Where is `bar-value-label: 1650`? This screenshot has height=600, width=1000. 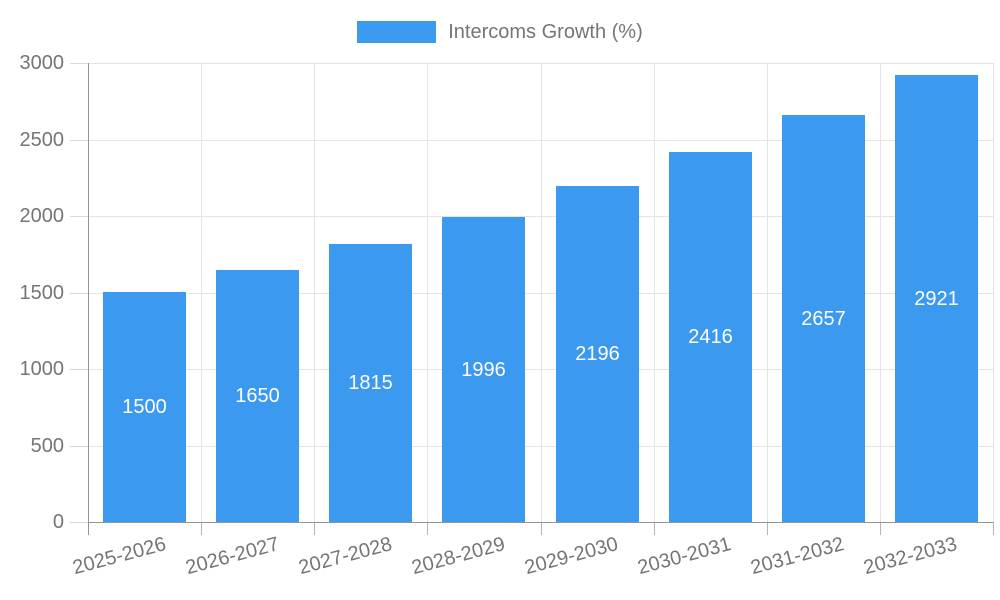
bar-value-label: 1650 is located at coordinates (257, 396).